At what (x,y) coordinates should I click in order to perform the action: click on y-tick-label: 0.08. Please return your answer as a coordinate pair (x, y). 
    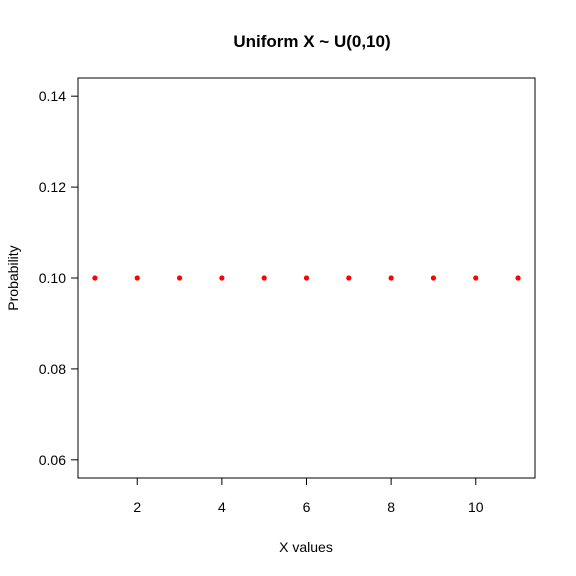
    Looking at the image, I should click on (52, 369).